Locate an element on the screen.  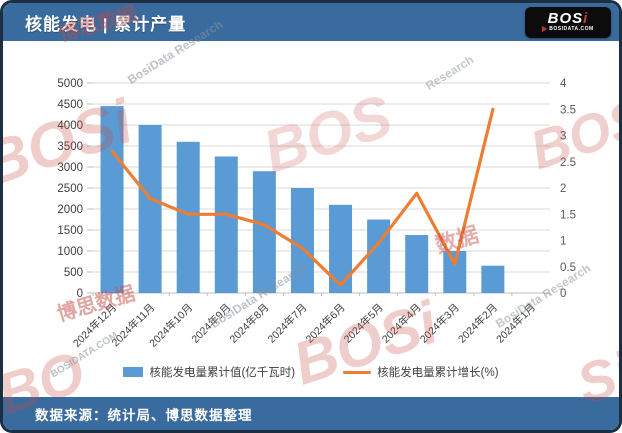
data-source-note: 数据来源：统计局、博思数据整理 is located at coordinates (144, 415).